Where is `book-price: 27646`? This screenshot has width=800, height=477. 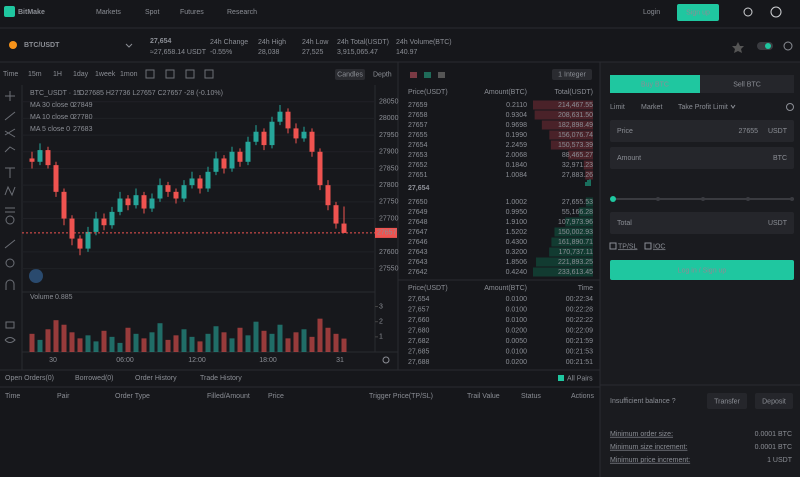
book-price: 27646 is located at coordinates (418, 242).